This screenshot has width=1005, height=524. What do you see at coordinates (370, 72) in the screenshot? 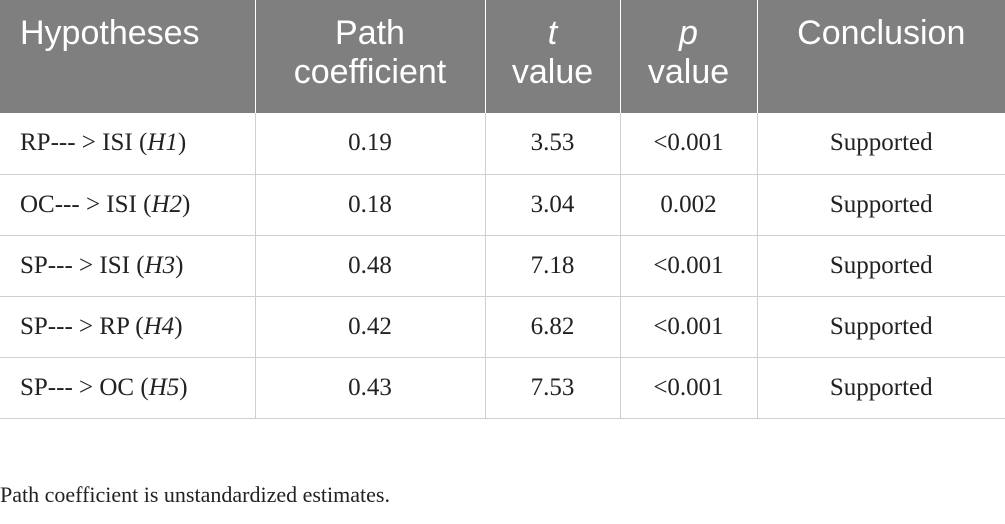
I see `header-path-coefficient-line2: coefficient` at bounding box center [370, 72].